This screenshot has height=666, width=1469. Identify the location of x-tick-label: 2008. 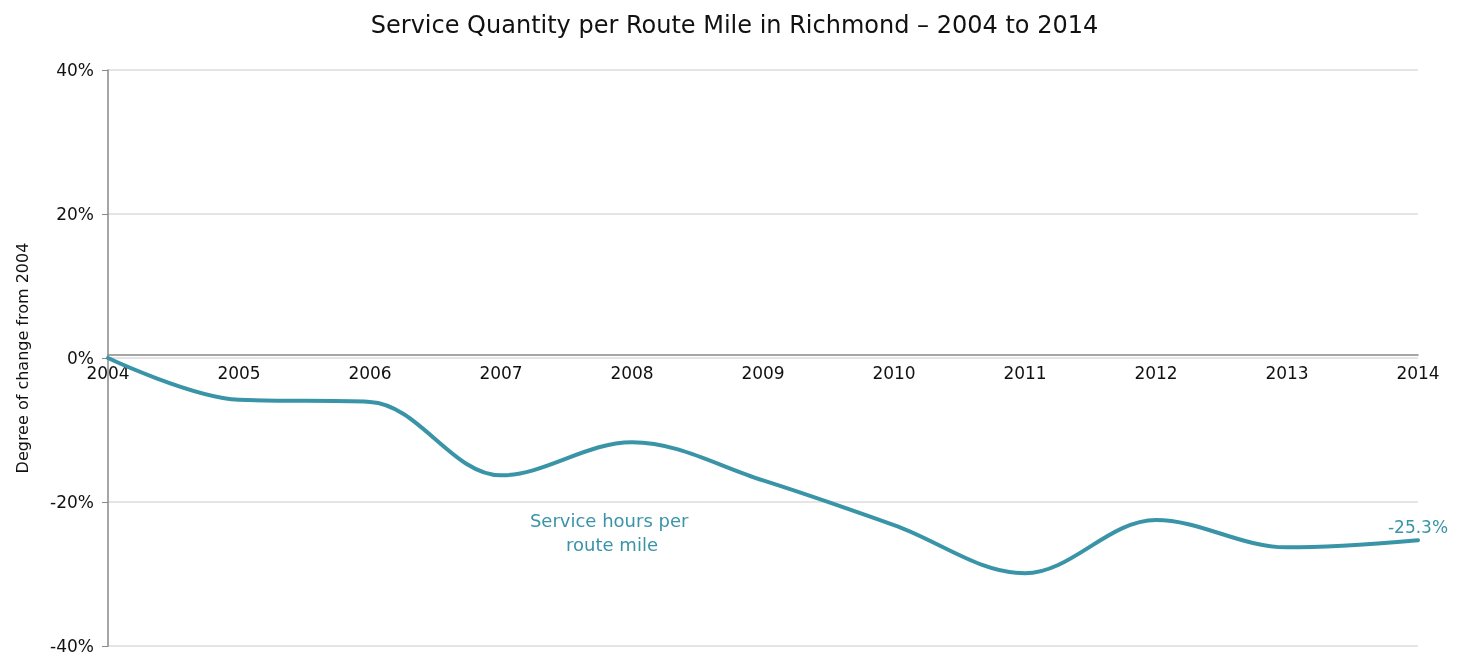
(632, 373).